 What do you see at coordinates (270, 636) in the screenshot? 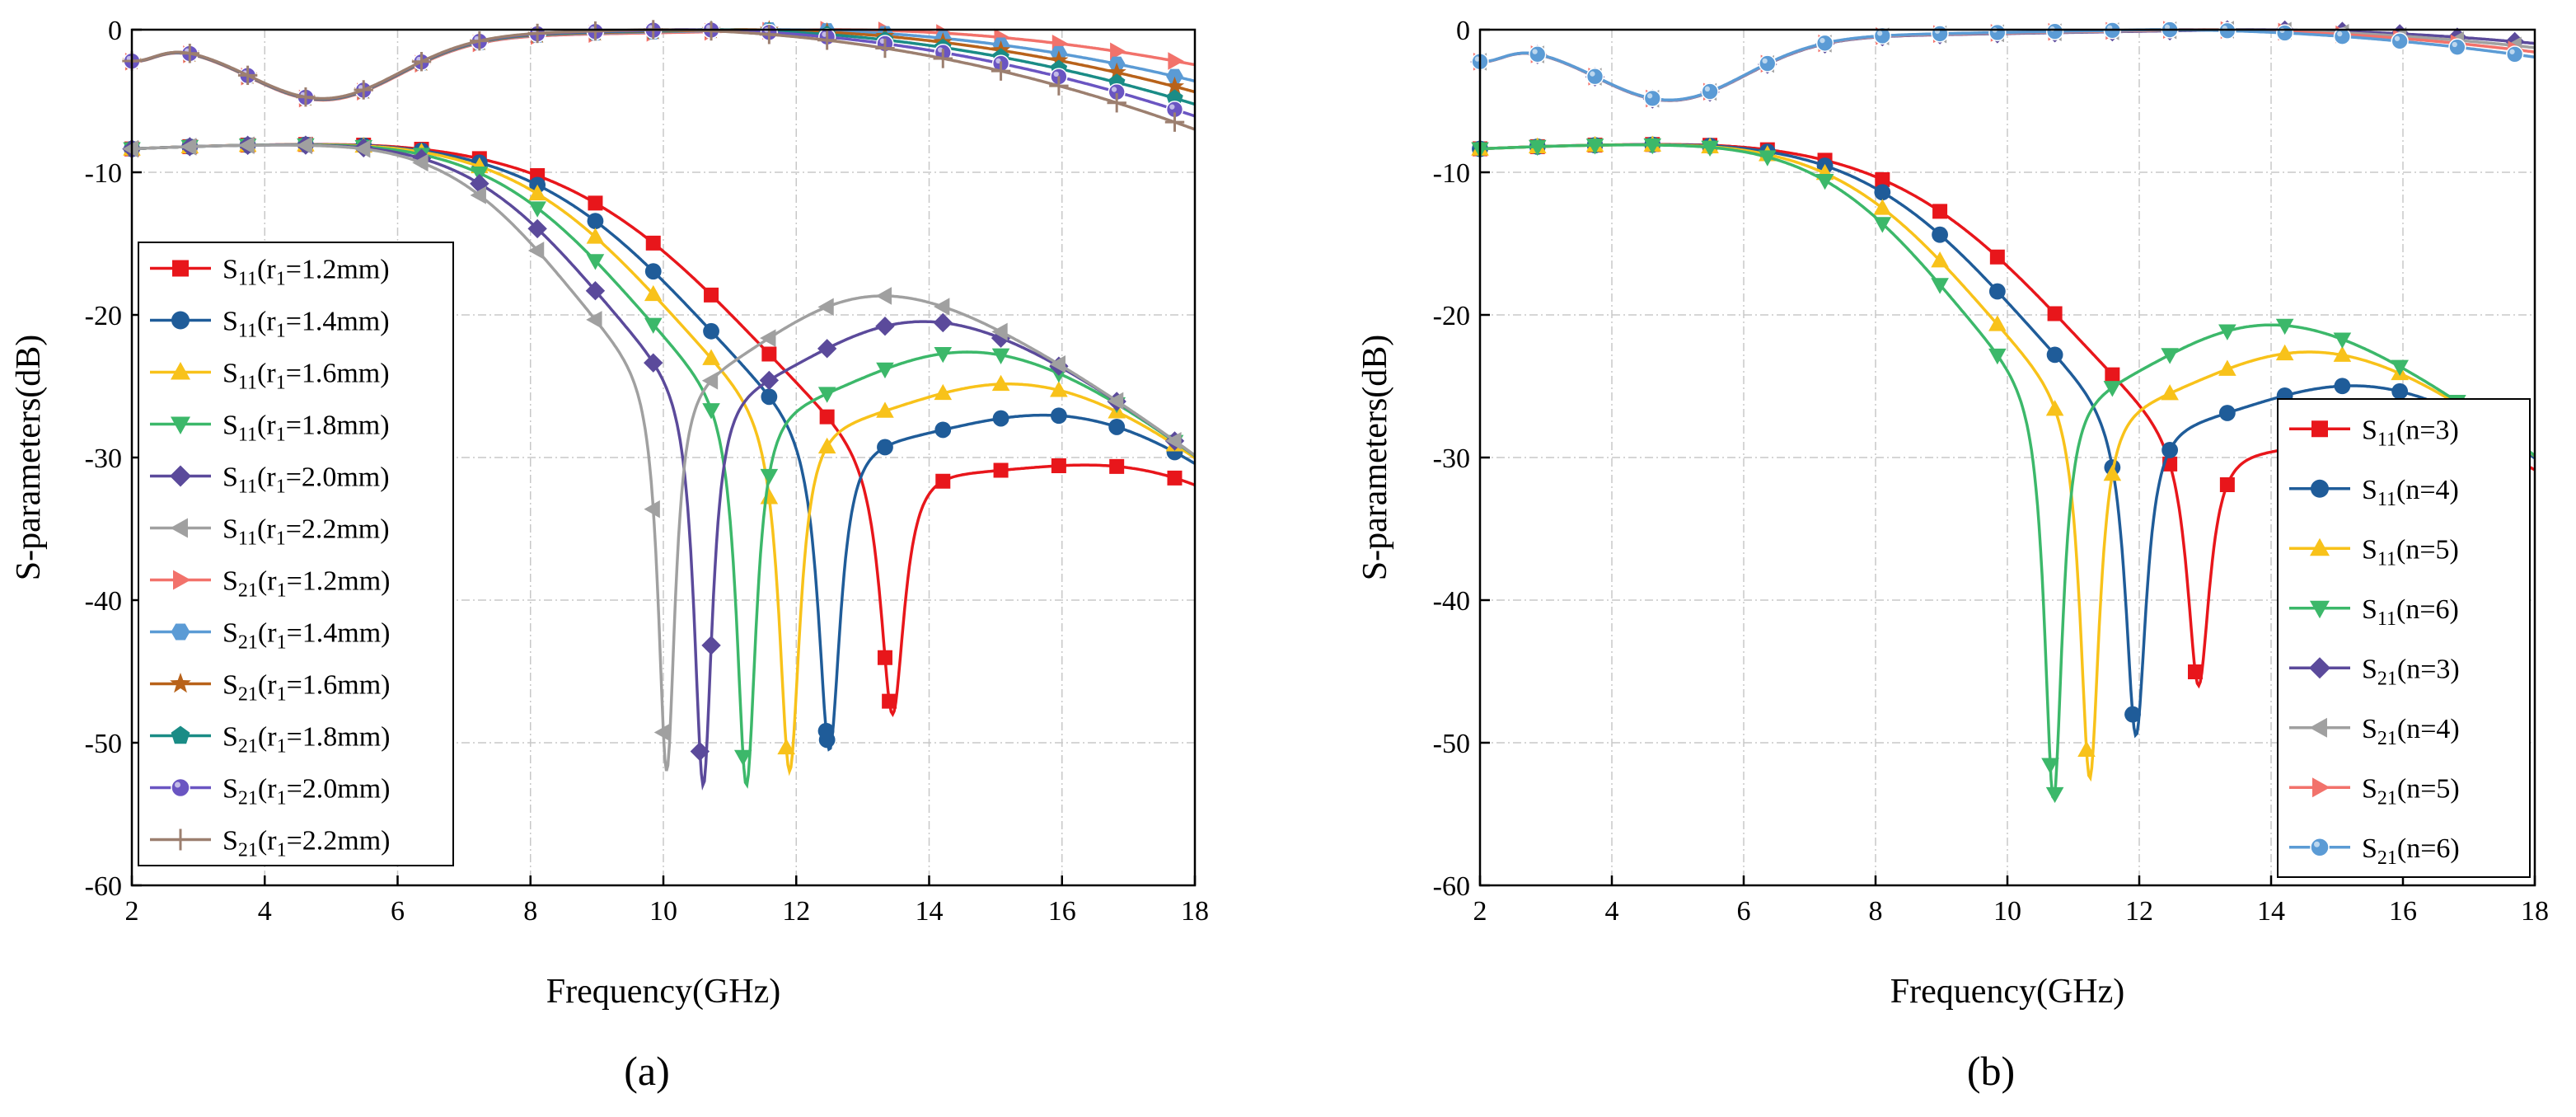
I see `legend-item: S21(r1=1.4mm)` at bounding box center [270, 636].